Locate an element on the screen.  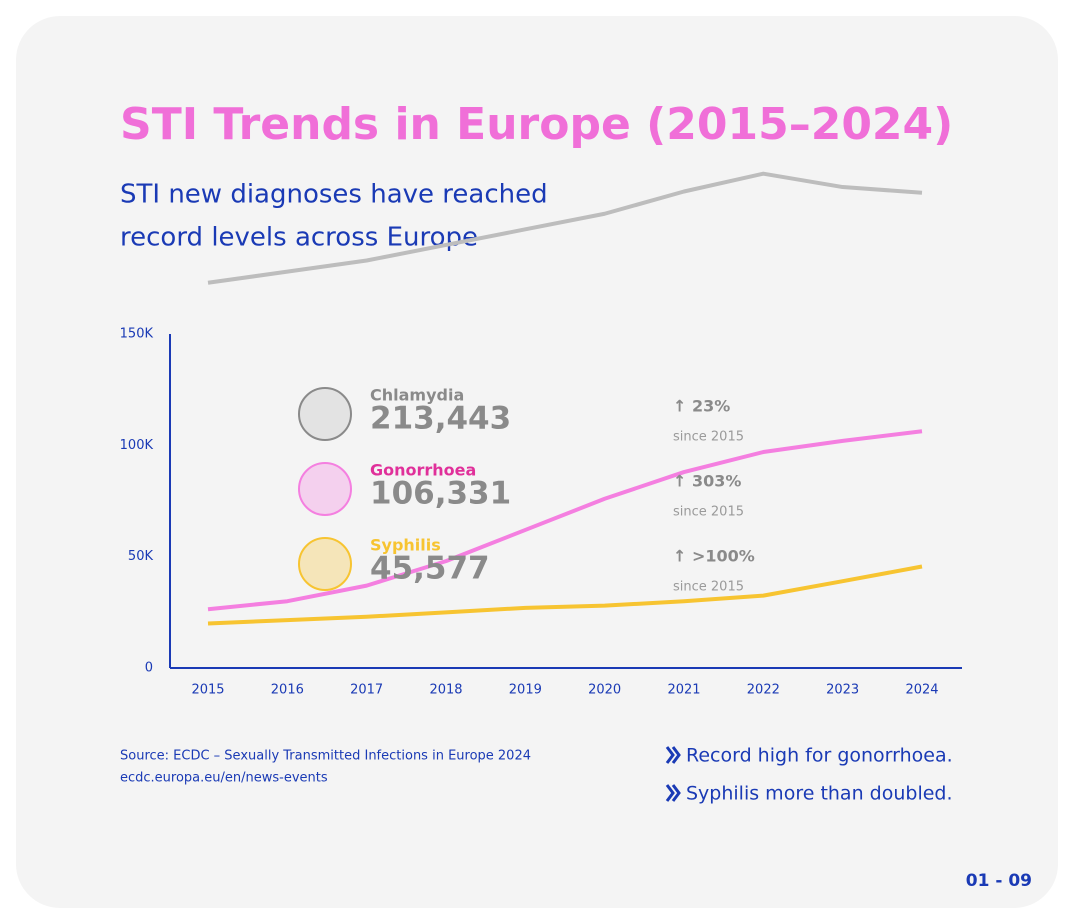
x-tick-label: 2024 is located at coordinates (921, 690).